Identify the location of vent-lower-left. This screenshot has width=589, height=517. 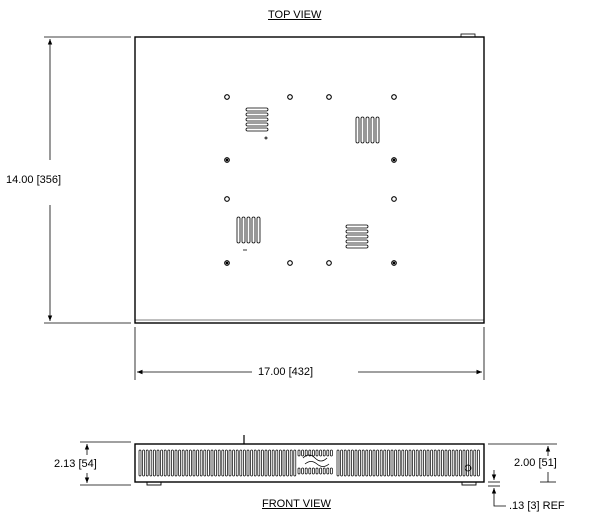
(248, 233).